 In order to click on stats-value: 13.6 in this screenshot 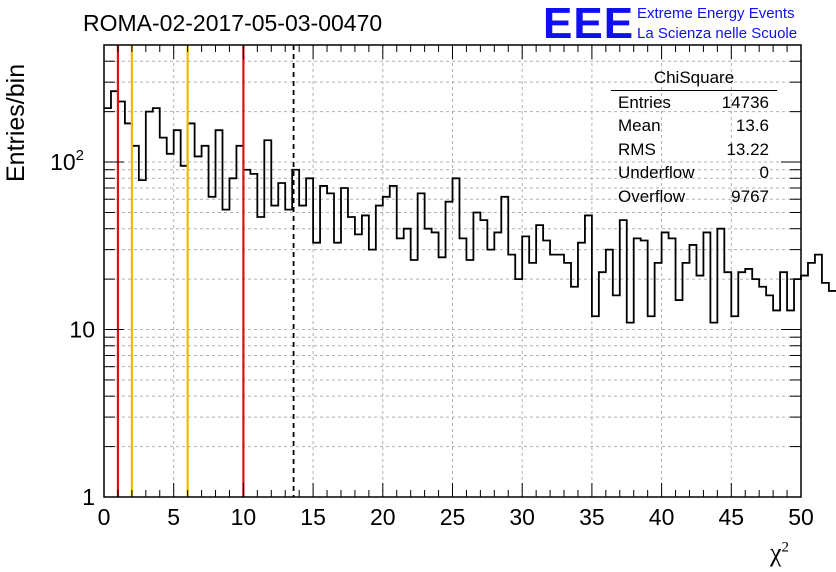, I will do `click(752, 126)`.